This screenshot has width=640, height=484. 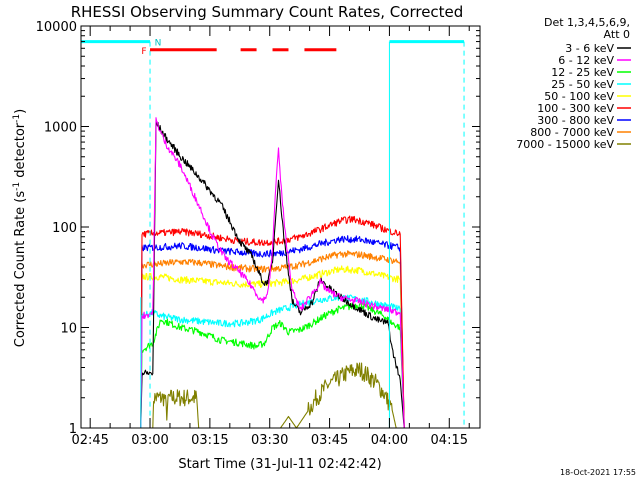 What do you see at coordinates (572, 132) in the screenshot?
I see `legend-label-7: 800 - 7000 keV` at bounding box center [572, 132].